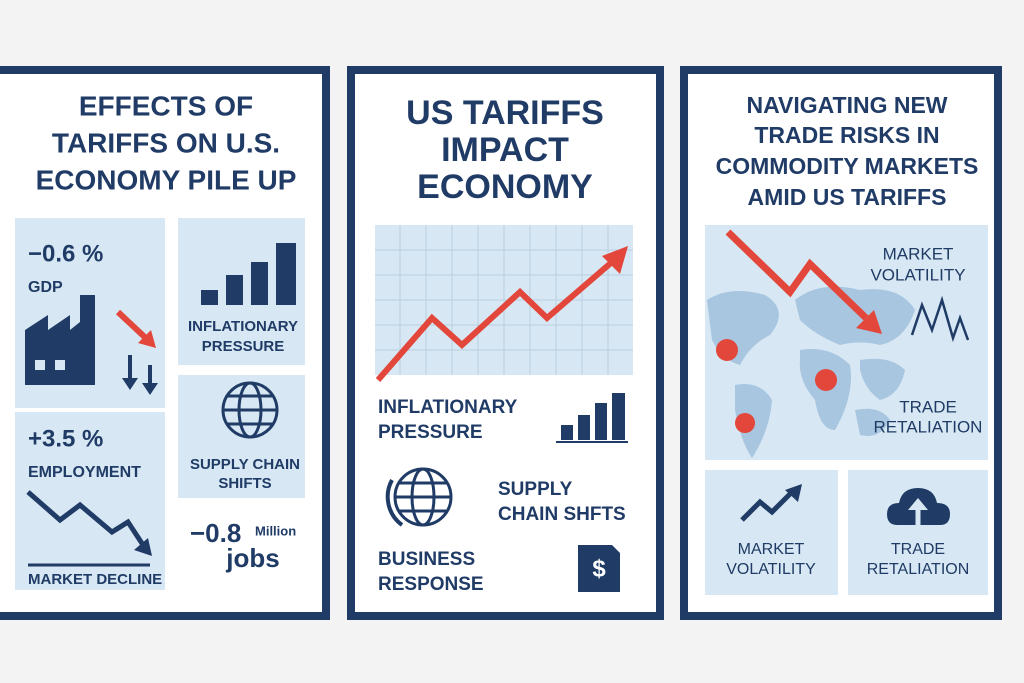 This screenshot has height=683, width=1024. I want to click on label: BUSINESS, so click(426, 559).